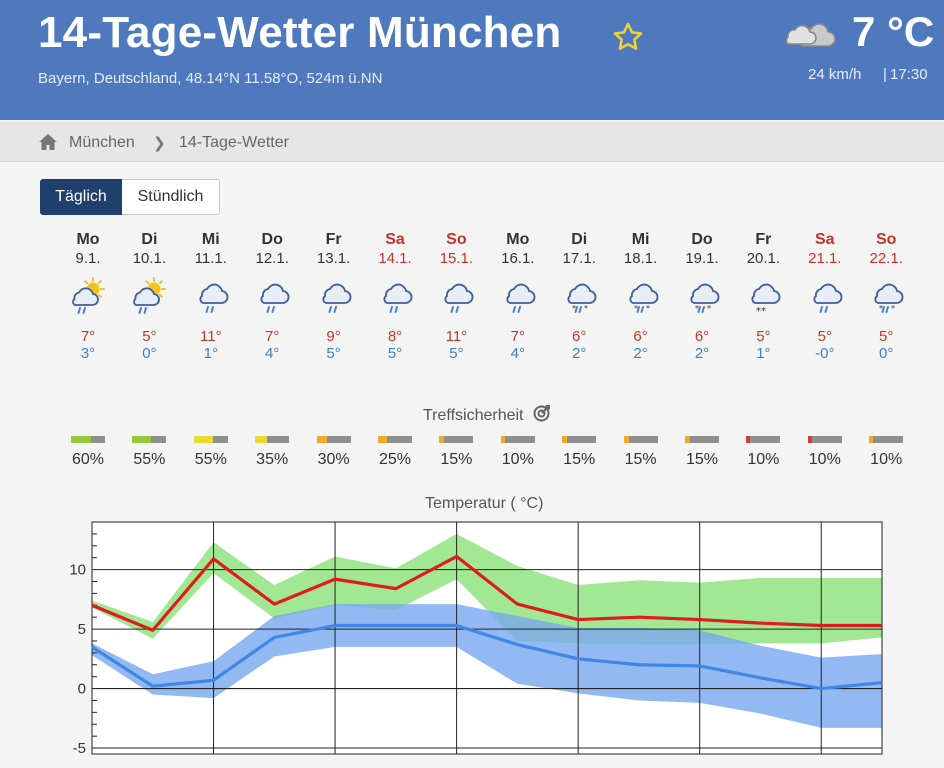 The height and width of the screenshot is (768, 944). I want to click on day-column: Do 19.1. * * 6° 2°, so click(702, 296).